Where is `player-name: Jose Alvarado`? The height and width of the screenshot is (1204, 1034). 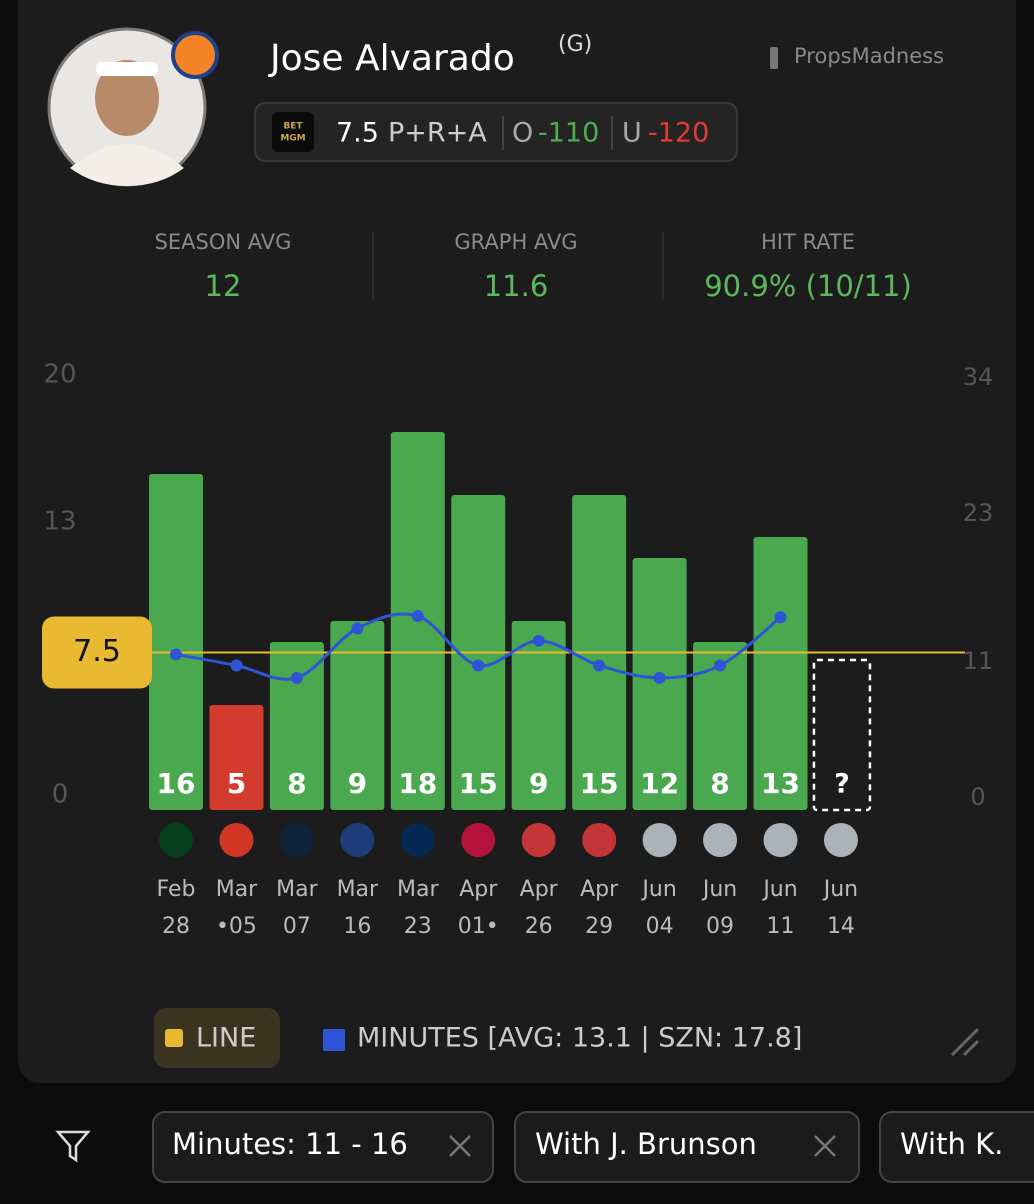
player-name: Jose Alvarado is located at coordinates (391, 58).